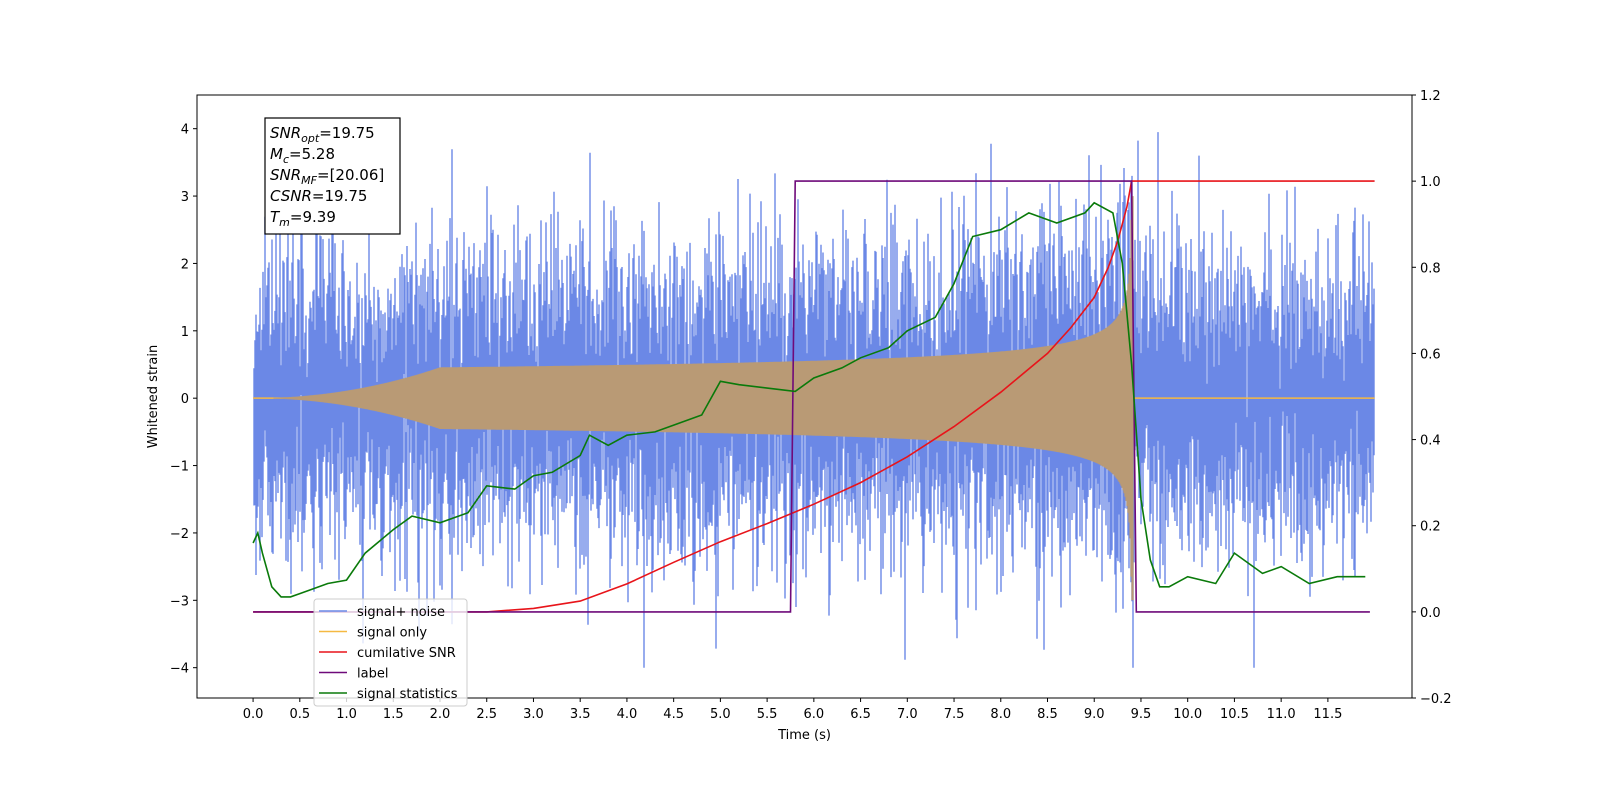 This screenshot has height=800, width=1600. I want to click on x-axis-label: Time (s), so click(804, 735).